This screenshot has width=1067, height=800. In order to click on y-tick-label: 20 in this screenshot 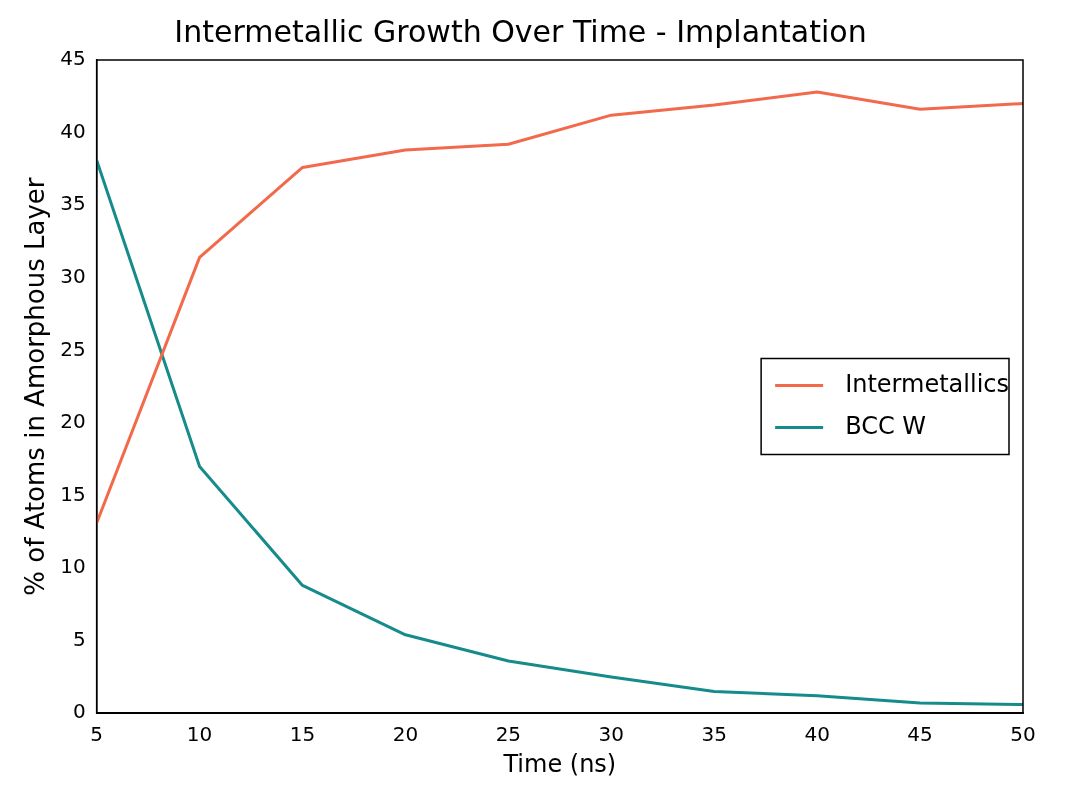, I will do `click(73, 421)`.